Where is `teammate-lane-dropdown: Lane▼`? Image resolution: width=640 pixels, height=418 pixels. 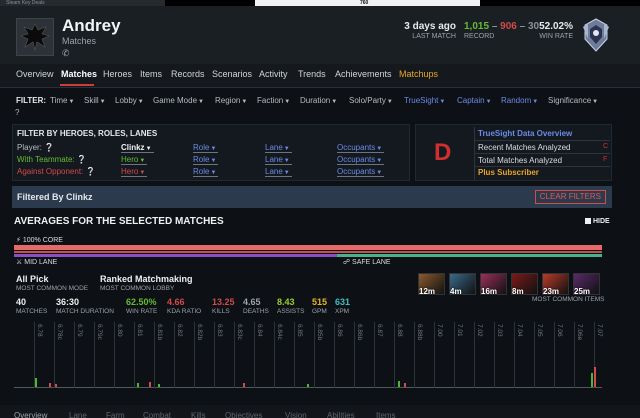 teammate-lane-dropdown: Lane▼ is located at coordinates (278, 160).